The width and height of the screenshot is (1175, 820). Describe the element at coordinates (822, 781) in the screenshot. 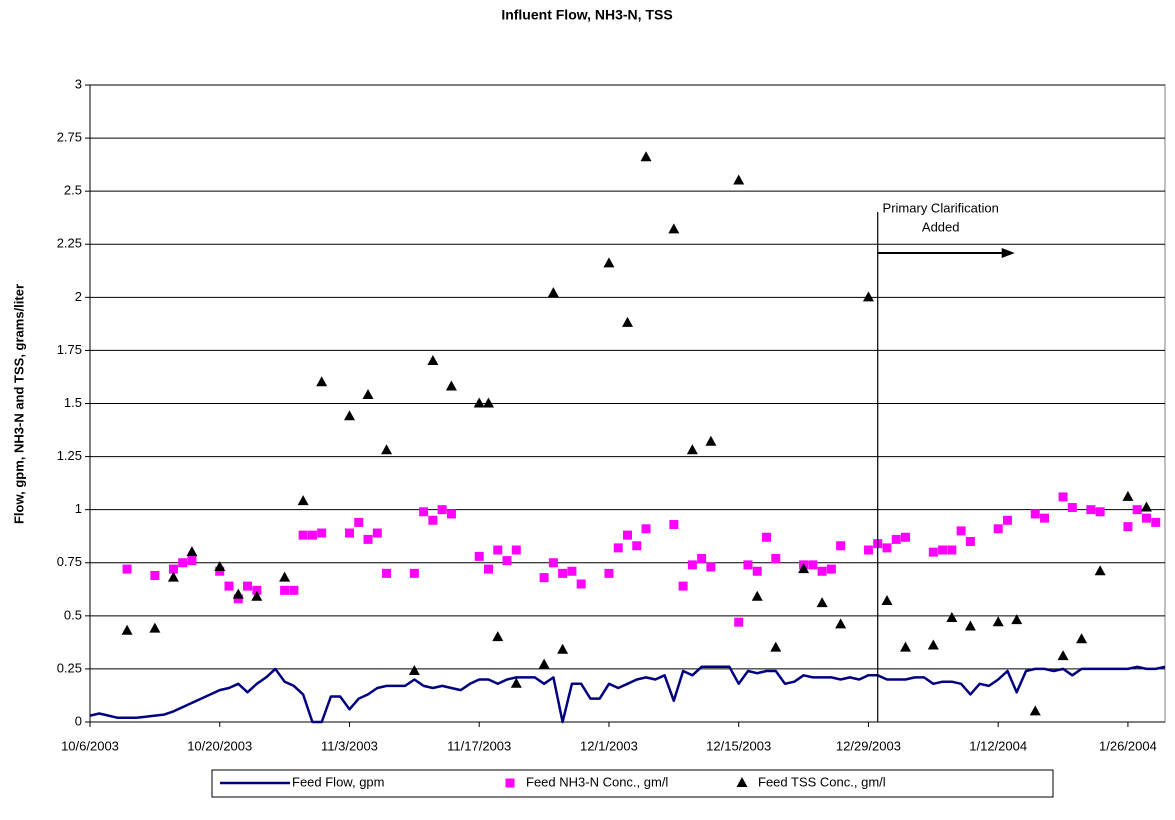

I see `legend-label: Feed TSS Conc., gm/l` at that location.